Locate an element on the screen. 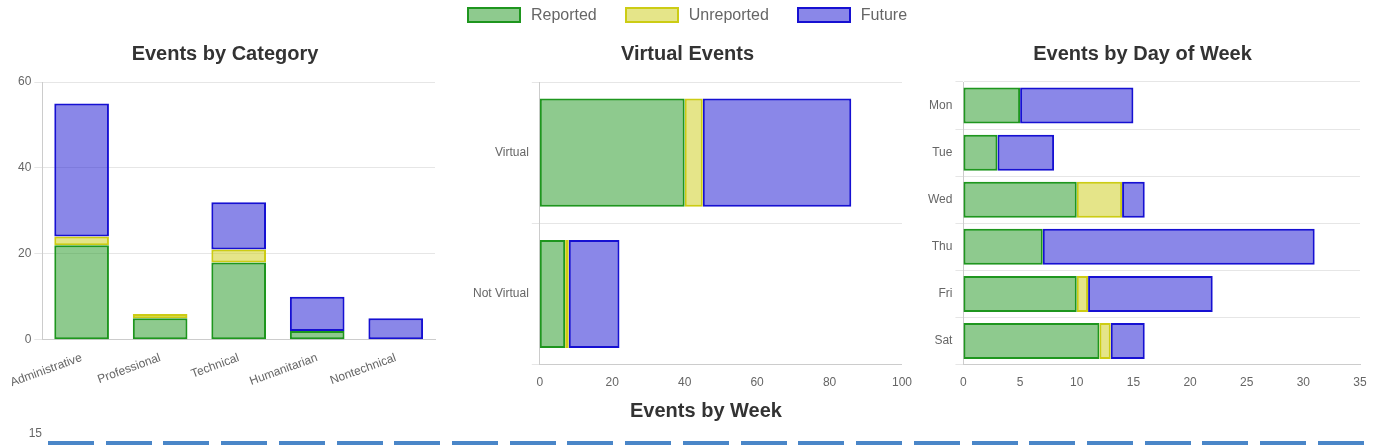 The image size is (1374, 447). legend-label: Unreported is located at coordinates (728, 15).